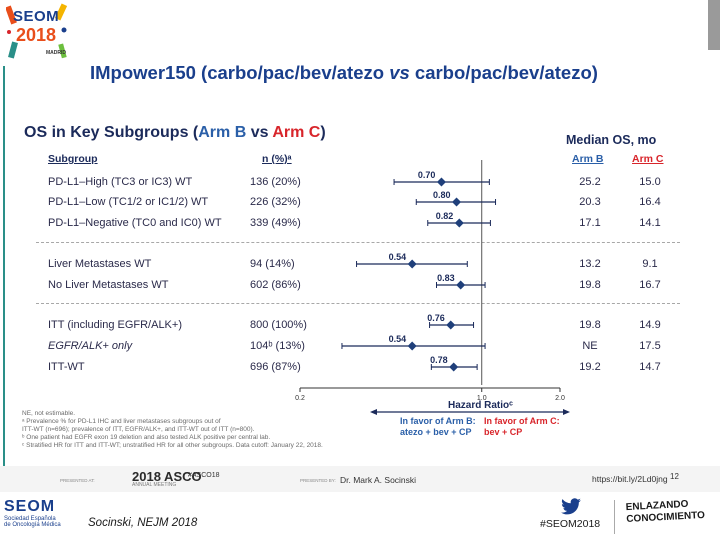 This screenshot has height=540, width=720. I want to click on row-n: 339 (49%), so click(275, 223).